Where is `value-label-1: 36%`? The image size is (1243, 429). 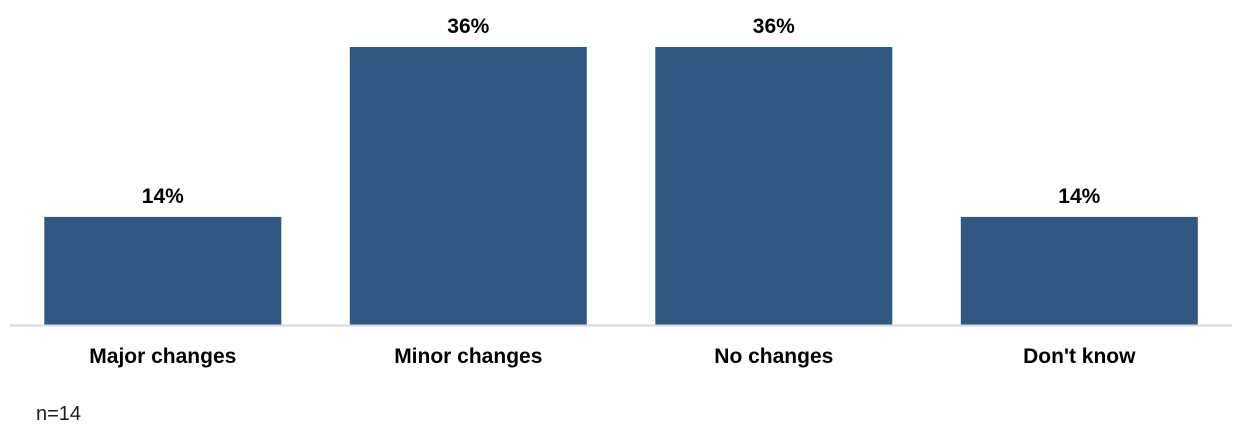
value-label-1: 36% is located at coordinates (468, 26).